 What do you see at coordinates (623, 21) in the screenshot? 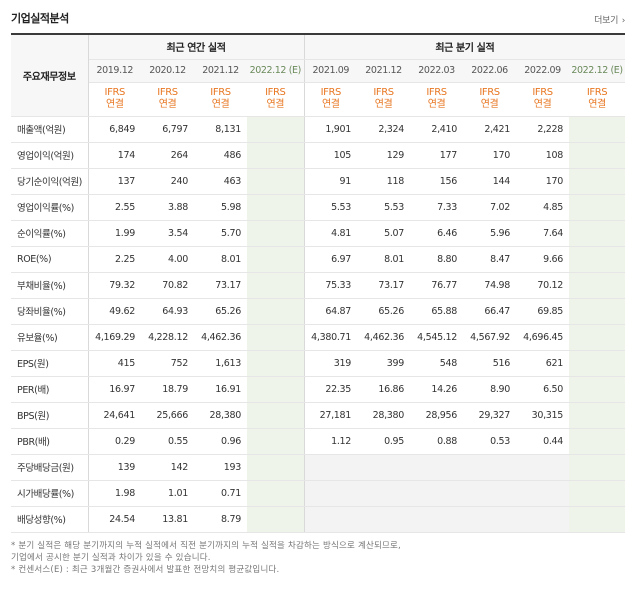
I see `chevron-right-icon: ›` at bounding box center [623, 21].